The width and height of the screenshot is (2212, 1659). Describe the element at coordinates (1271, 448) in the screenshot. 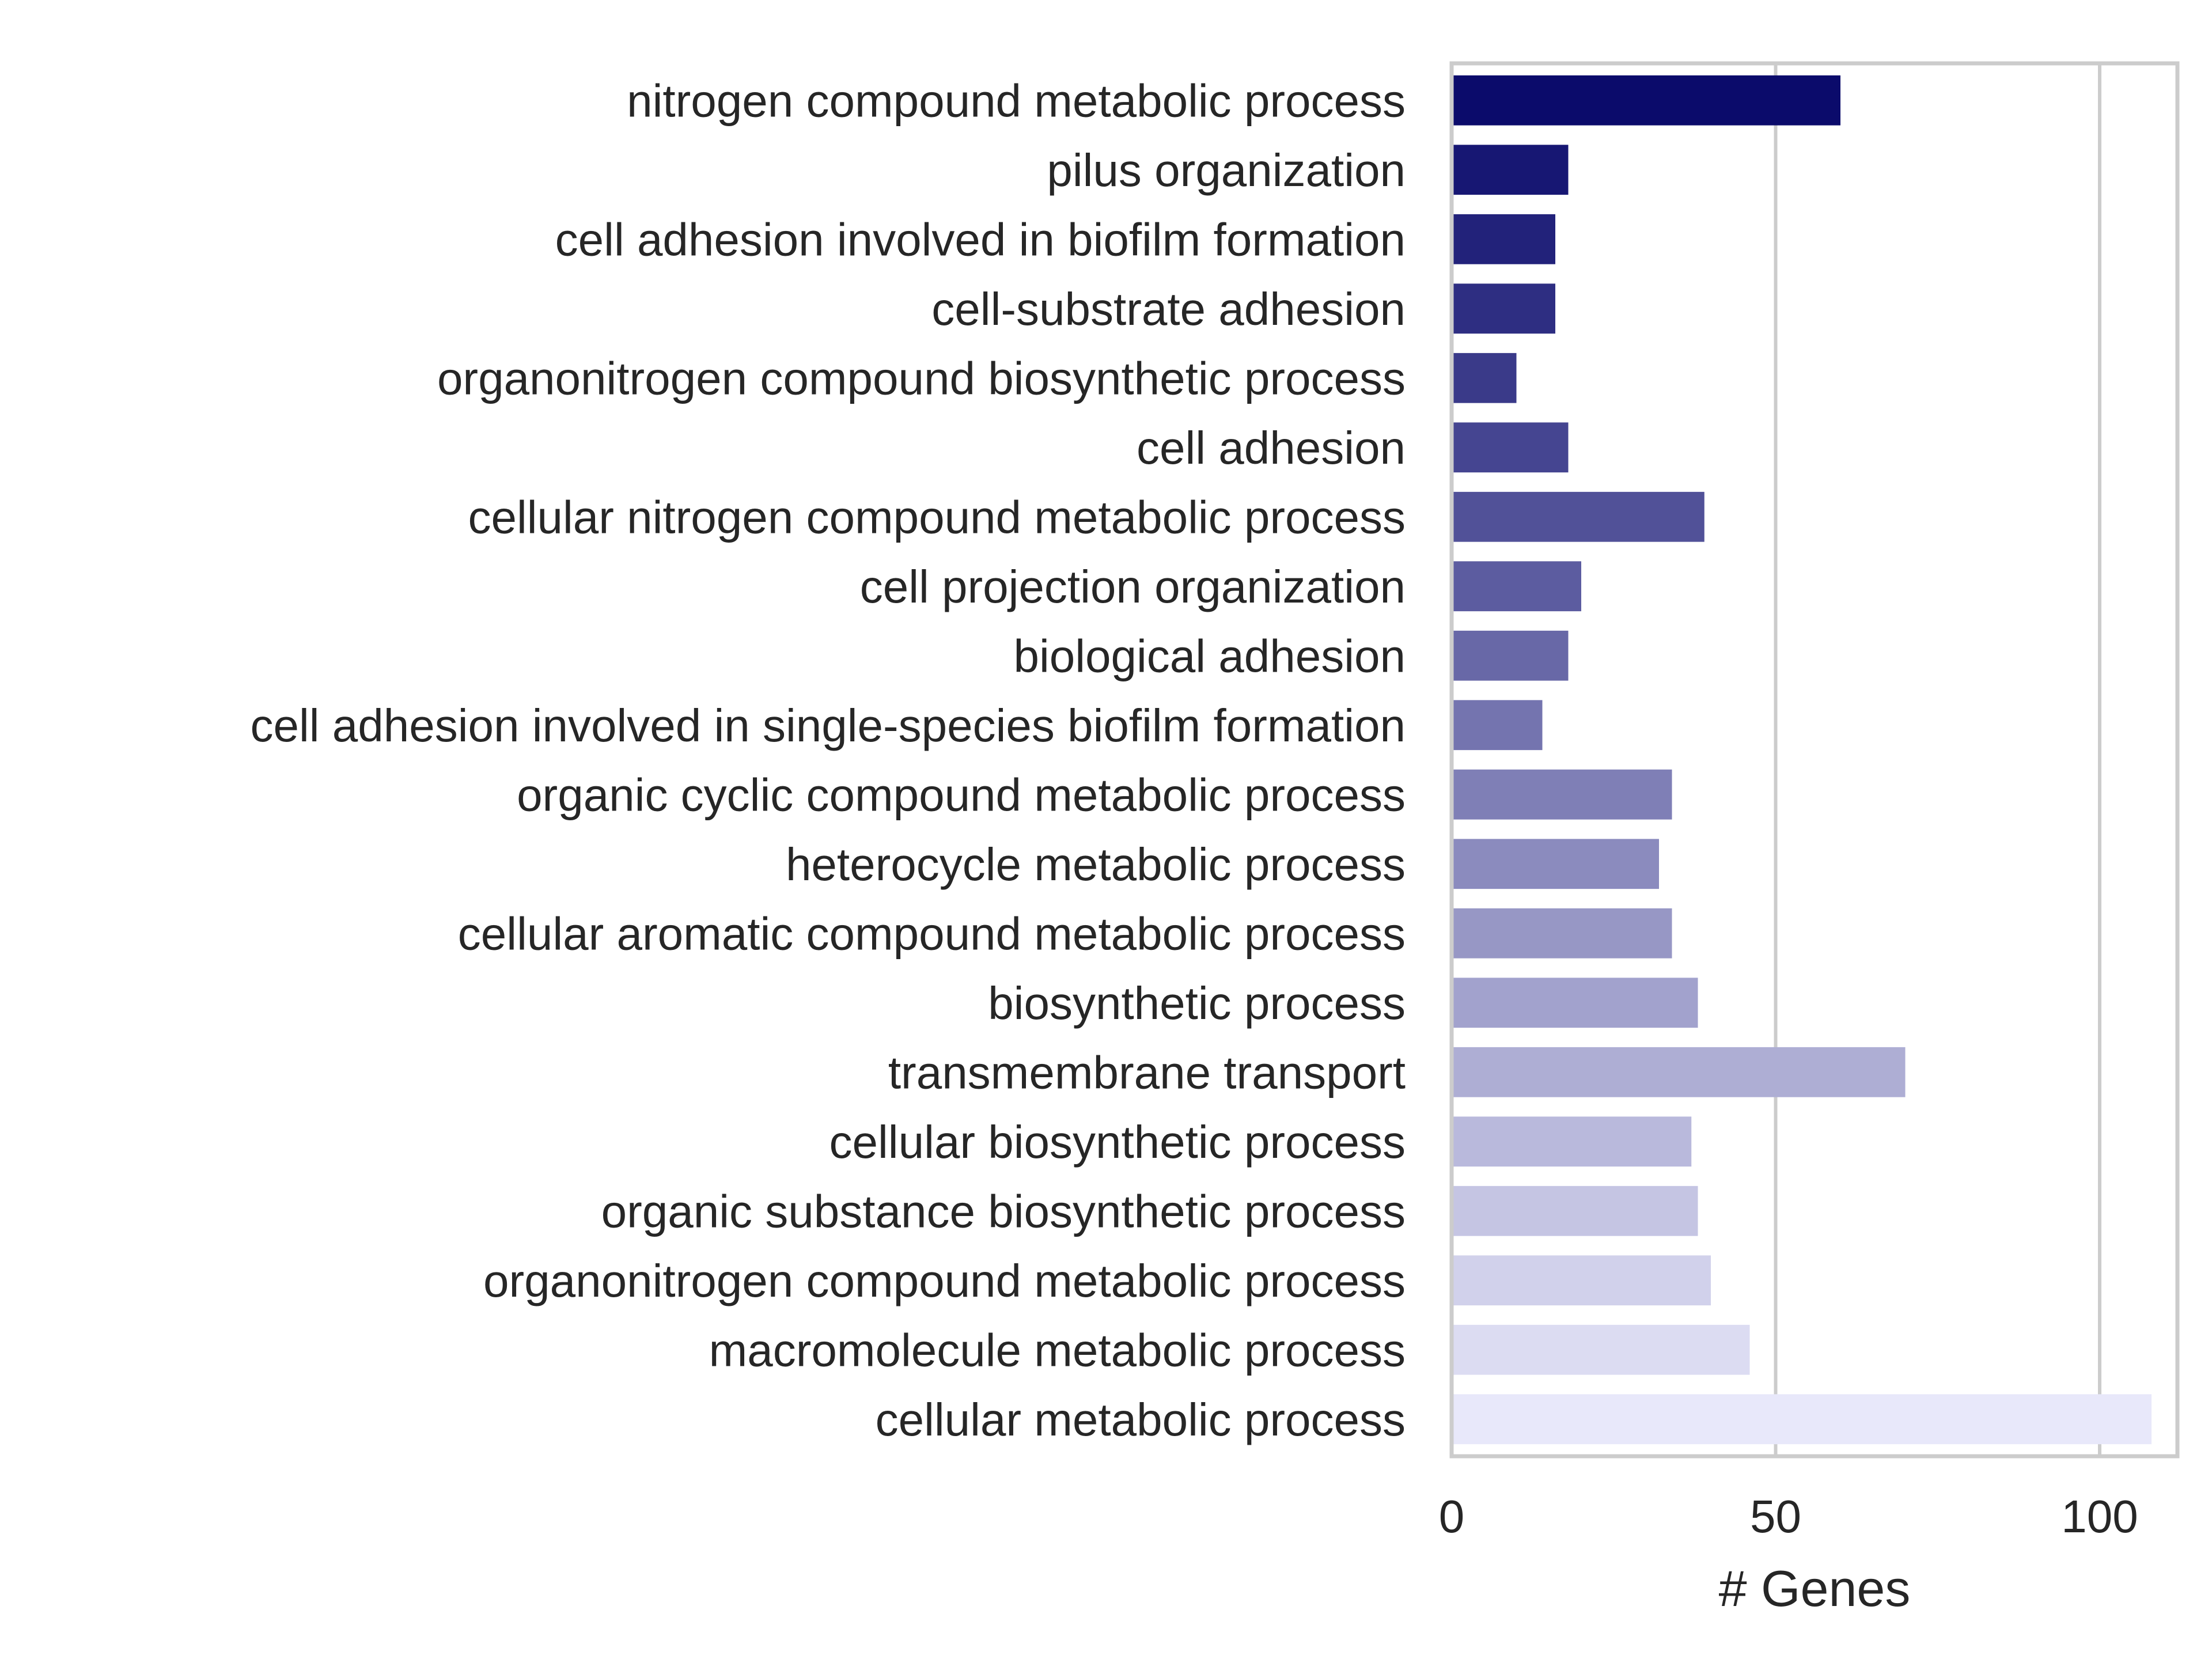

I see `category-label: cell adhesion` at that location.